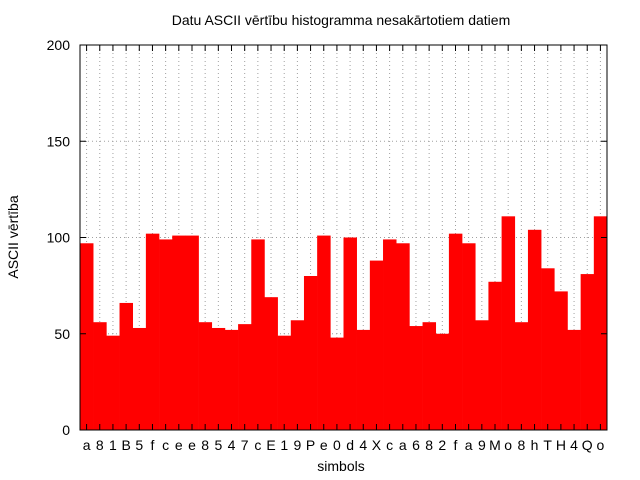 This screenshot has width=640, height=480. What do you see at coordinates (495, 445) in the screenshot?
I see `x-tick-label: M` at bounding box center [495, 445].